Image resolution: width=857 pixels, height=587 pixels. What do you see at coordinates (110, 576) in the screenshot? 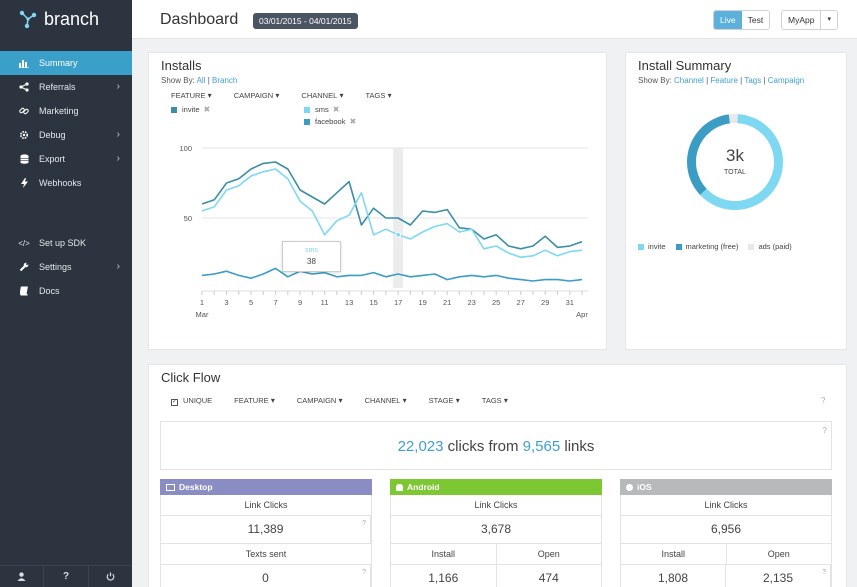
I see `power-icon` at bounding box center [110, 576].